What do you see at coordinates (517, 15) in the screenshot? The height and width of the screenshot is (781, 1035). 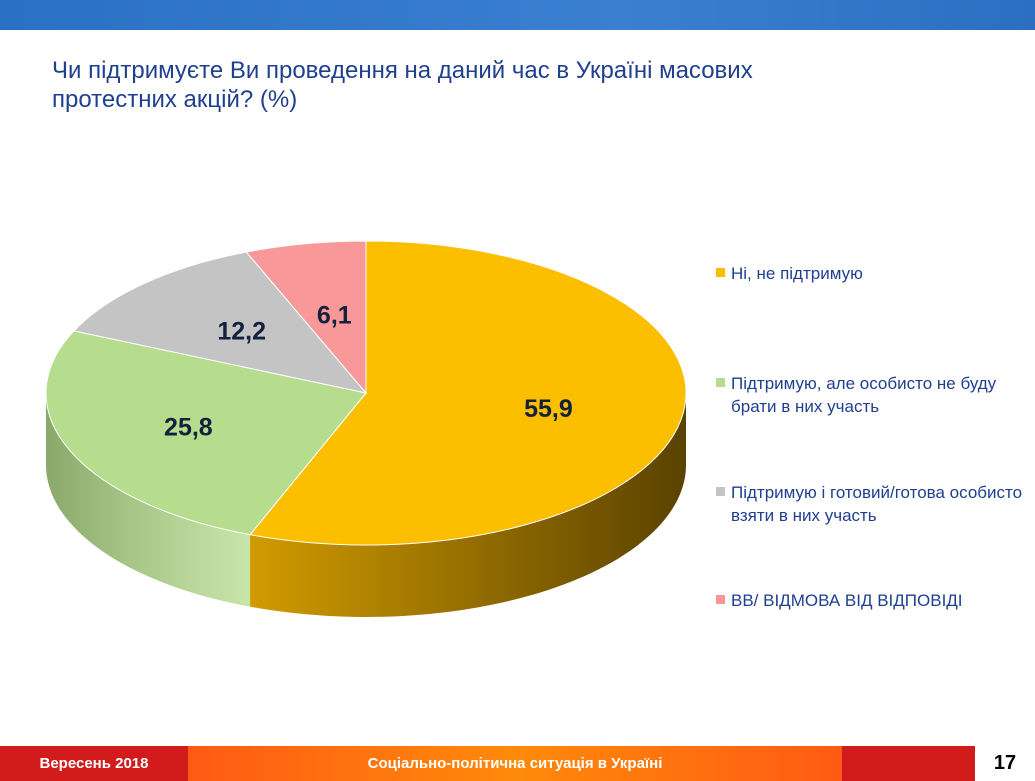 I see `top-band` at bounding box center [517, 15].